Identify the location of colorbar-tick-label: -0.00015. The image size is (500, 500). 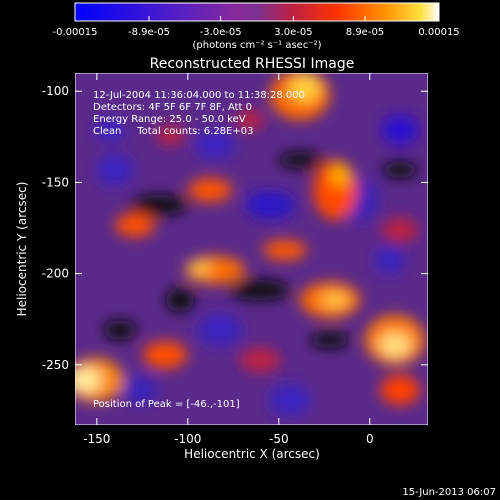
(75, 32).